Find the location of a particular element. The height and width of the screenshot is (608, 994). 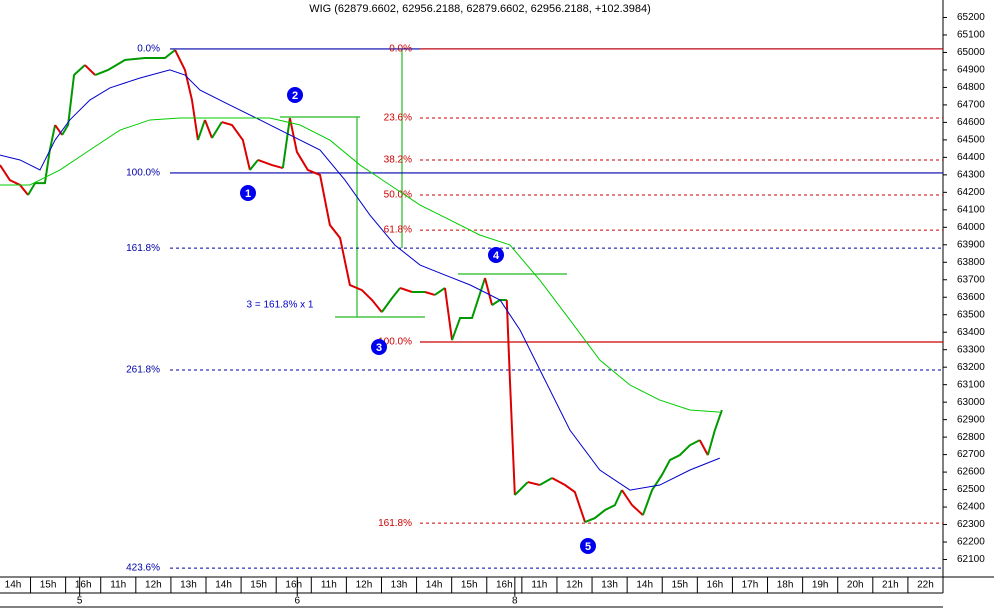

fib-label: 261.8% is located at coordinates (143, 370).